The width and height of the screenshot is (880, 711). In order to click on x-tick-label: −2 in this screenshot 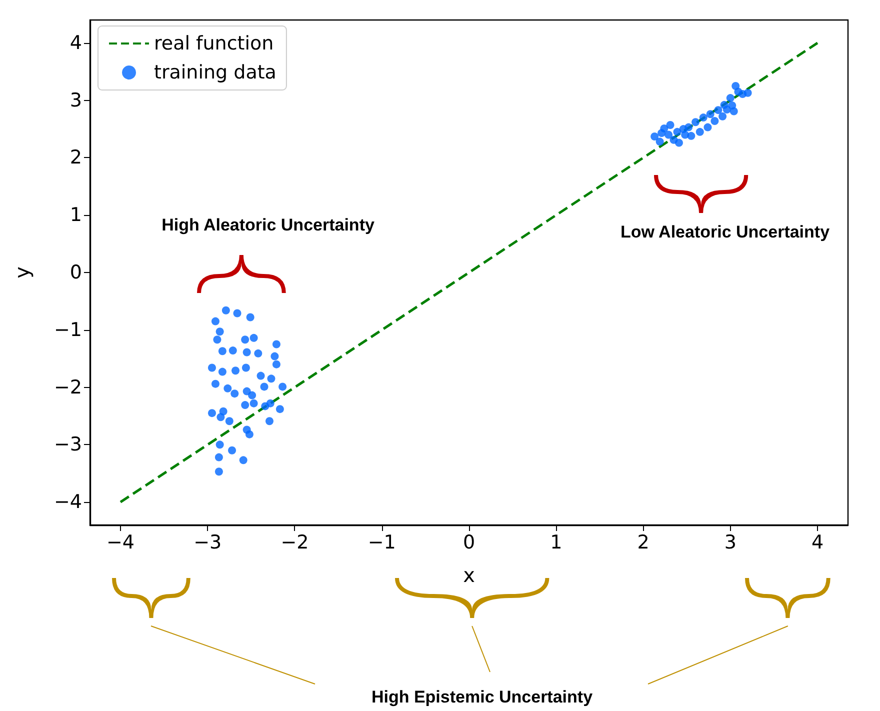, I will do `click(294, 543)`.